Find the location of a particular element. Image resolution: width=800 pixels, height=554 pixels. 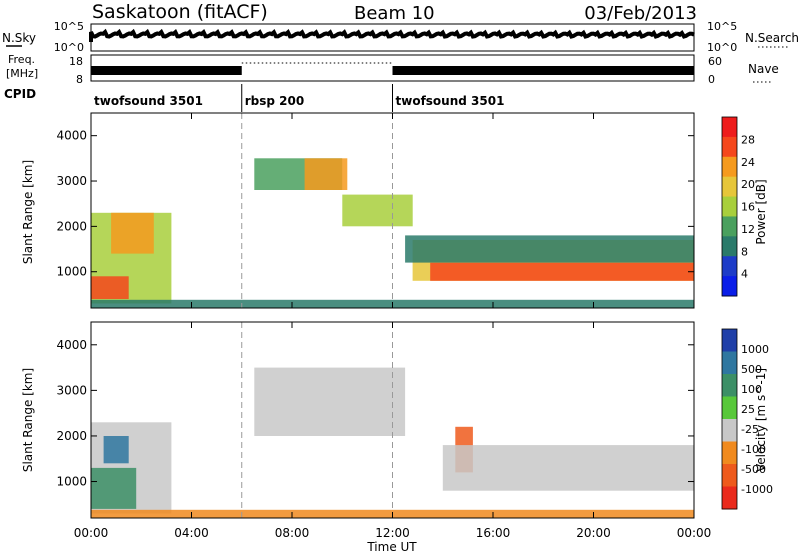

colorbar-tick-label: 8 is located at coordinates (744, 251).